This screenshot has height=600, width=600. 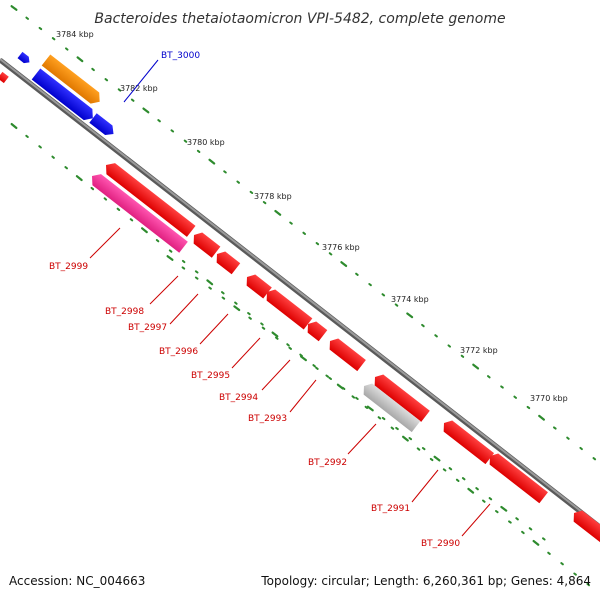 I want to click on gene-label-bt-2997: BT_2997, so click(x=147, y=328).